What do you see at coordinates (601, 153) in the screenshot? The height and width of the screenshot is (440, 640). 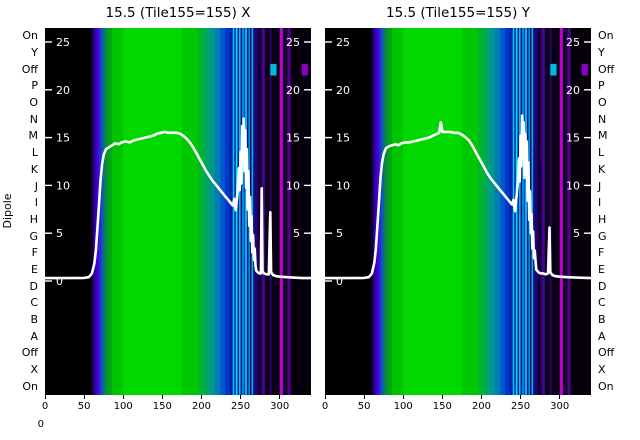 I see `dipole-tick-label: L` at bounding box center [601, 153].